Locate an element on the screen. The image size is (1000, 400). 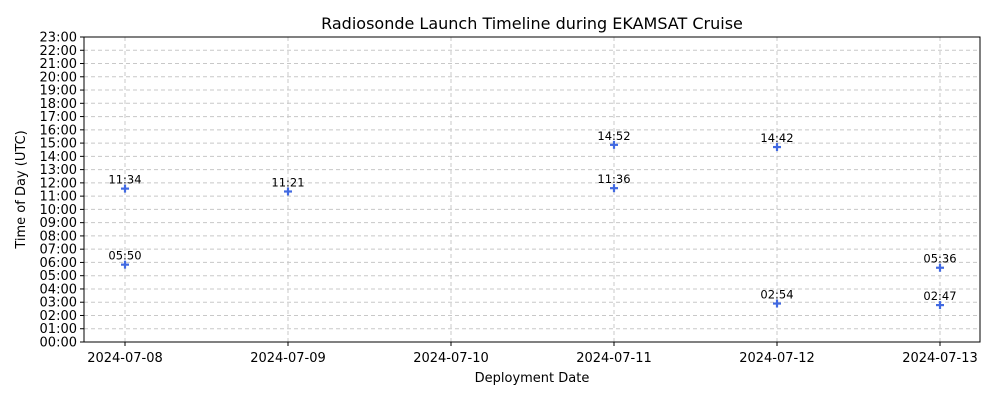
y-tick-label: 20:00 is located at coordinates (58, 77).